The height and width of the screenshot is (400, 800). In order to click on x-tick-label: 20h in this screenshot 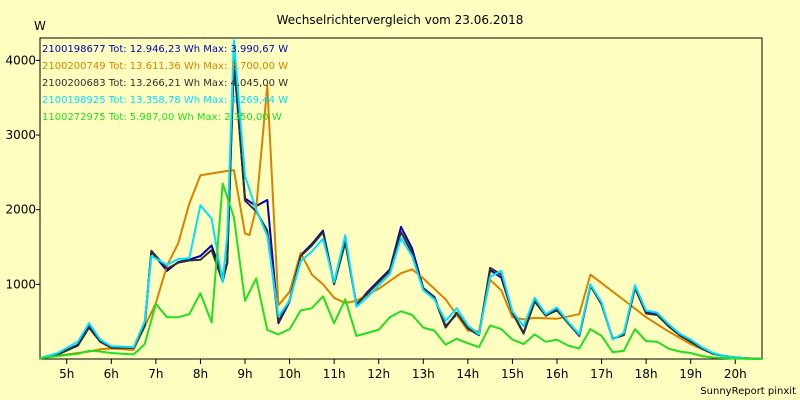, I will do `click(735, 374)`.